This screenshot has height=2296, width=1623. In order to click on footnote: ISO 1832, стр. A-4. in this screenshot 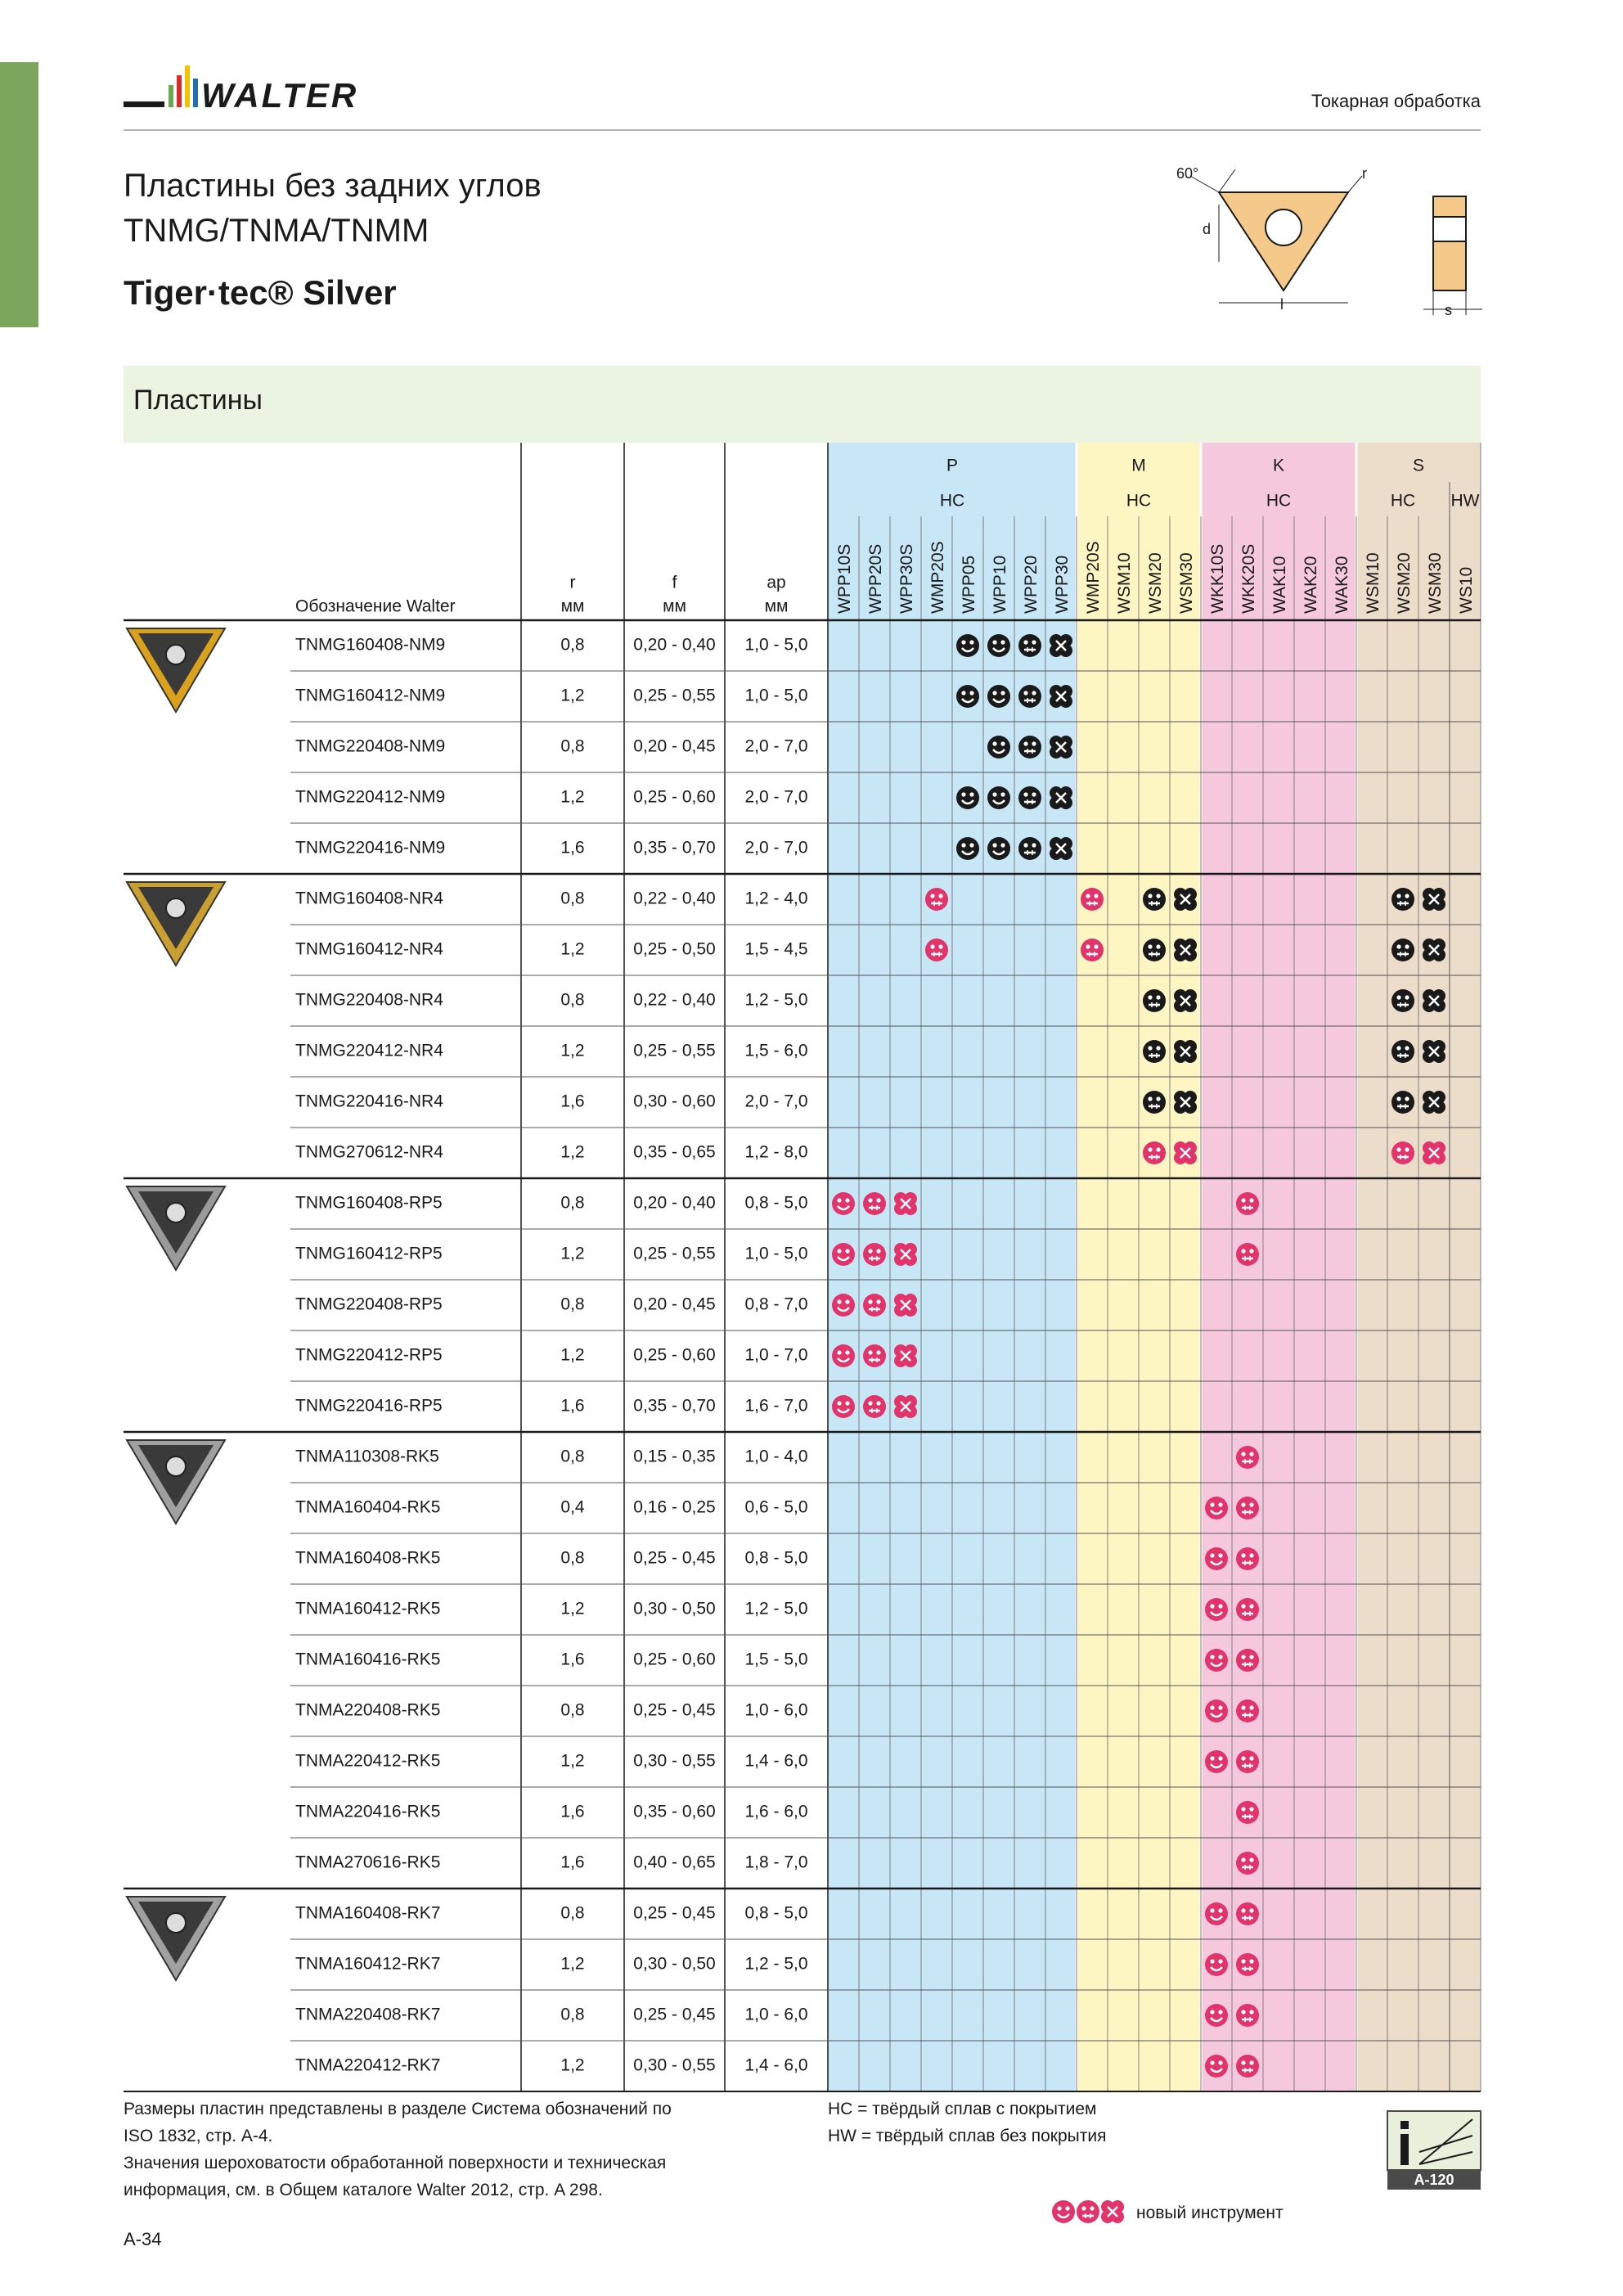, I will do `click(198, 2136)`.